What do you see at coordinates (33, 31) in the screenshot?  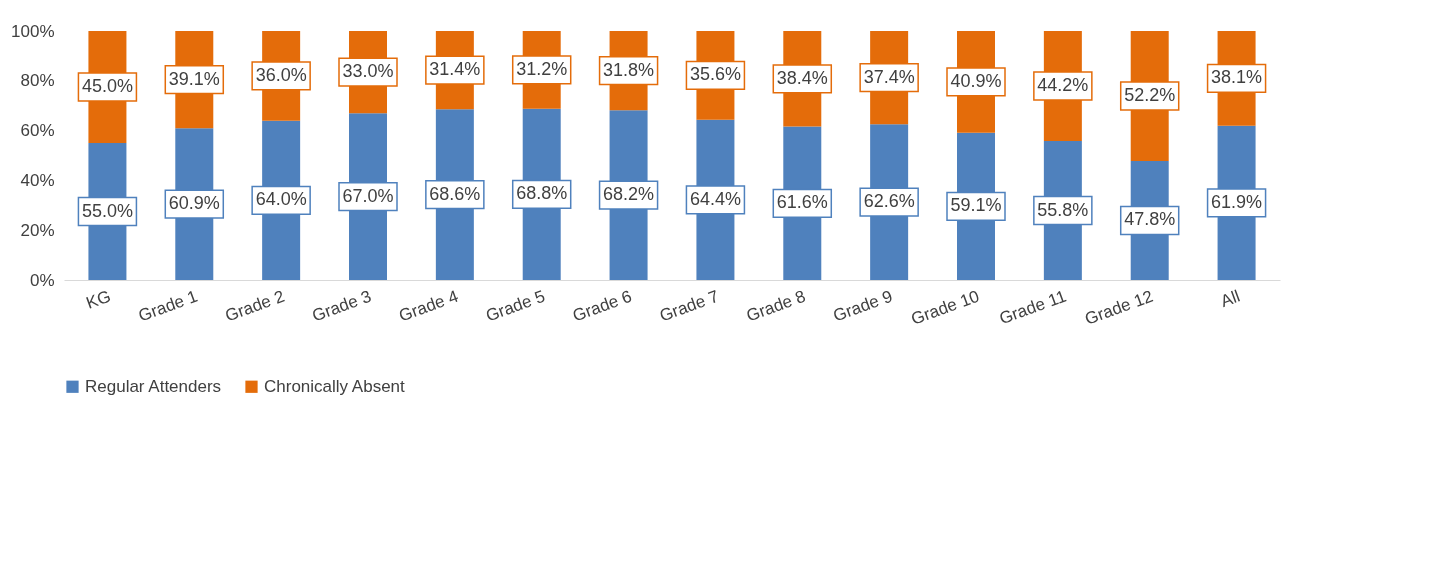 I see `y-tick-label: 100%` at bounding box center [33, 31].